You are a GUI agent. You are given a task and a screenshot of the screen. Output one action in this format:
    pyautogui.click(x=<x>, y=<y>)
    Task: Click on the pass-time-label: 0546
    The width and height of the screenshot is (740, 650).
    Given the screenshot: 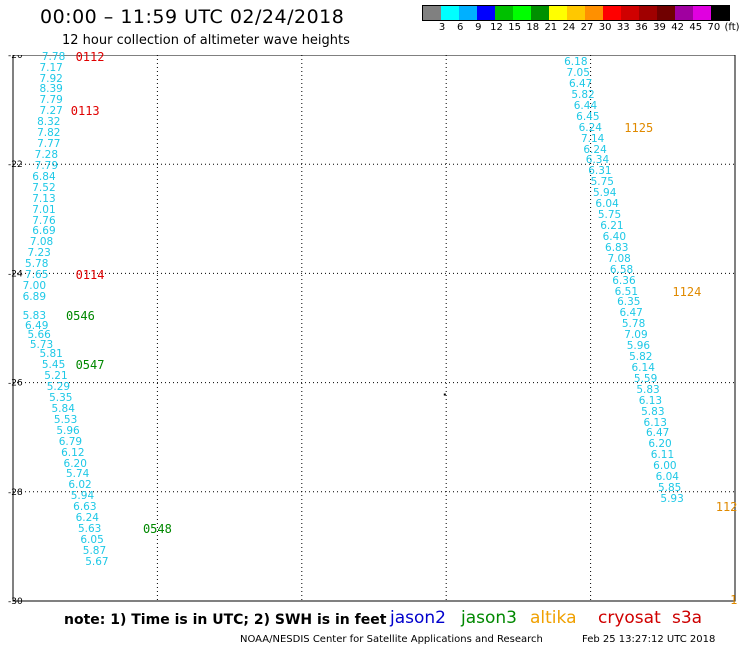 What is the action you would take?
    pyautogui.click(x=80, y=316)
    